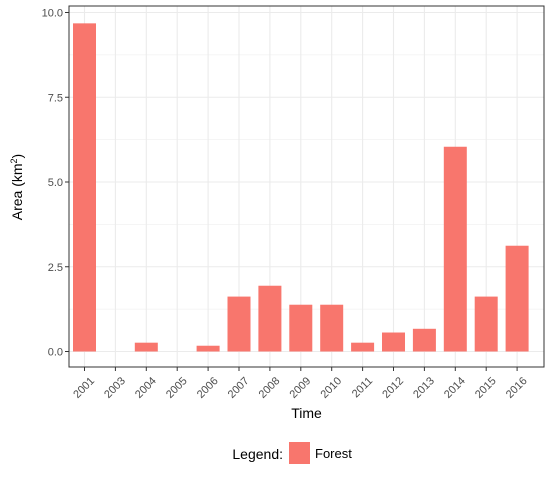  Describe the element at coordinates (84, 388) in the screenshot. I see `x-tick-label: 2001` at that location.